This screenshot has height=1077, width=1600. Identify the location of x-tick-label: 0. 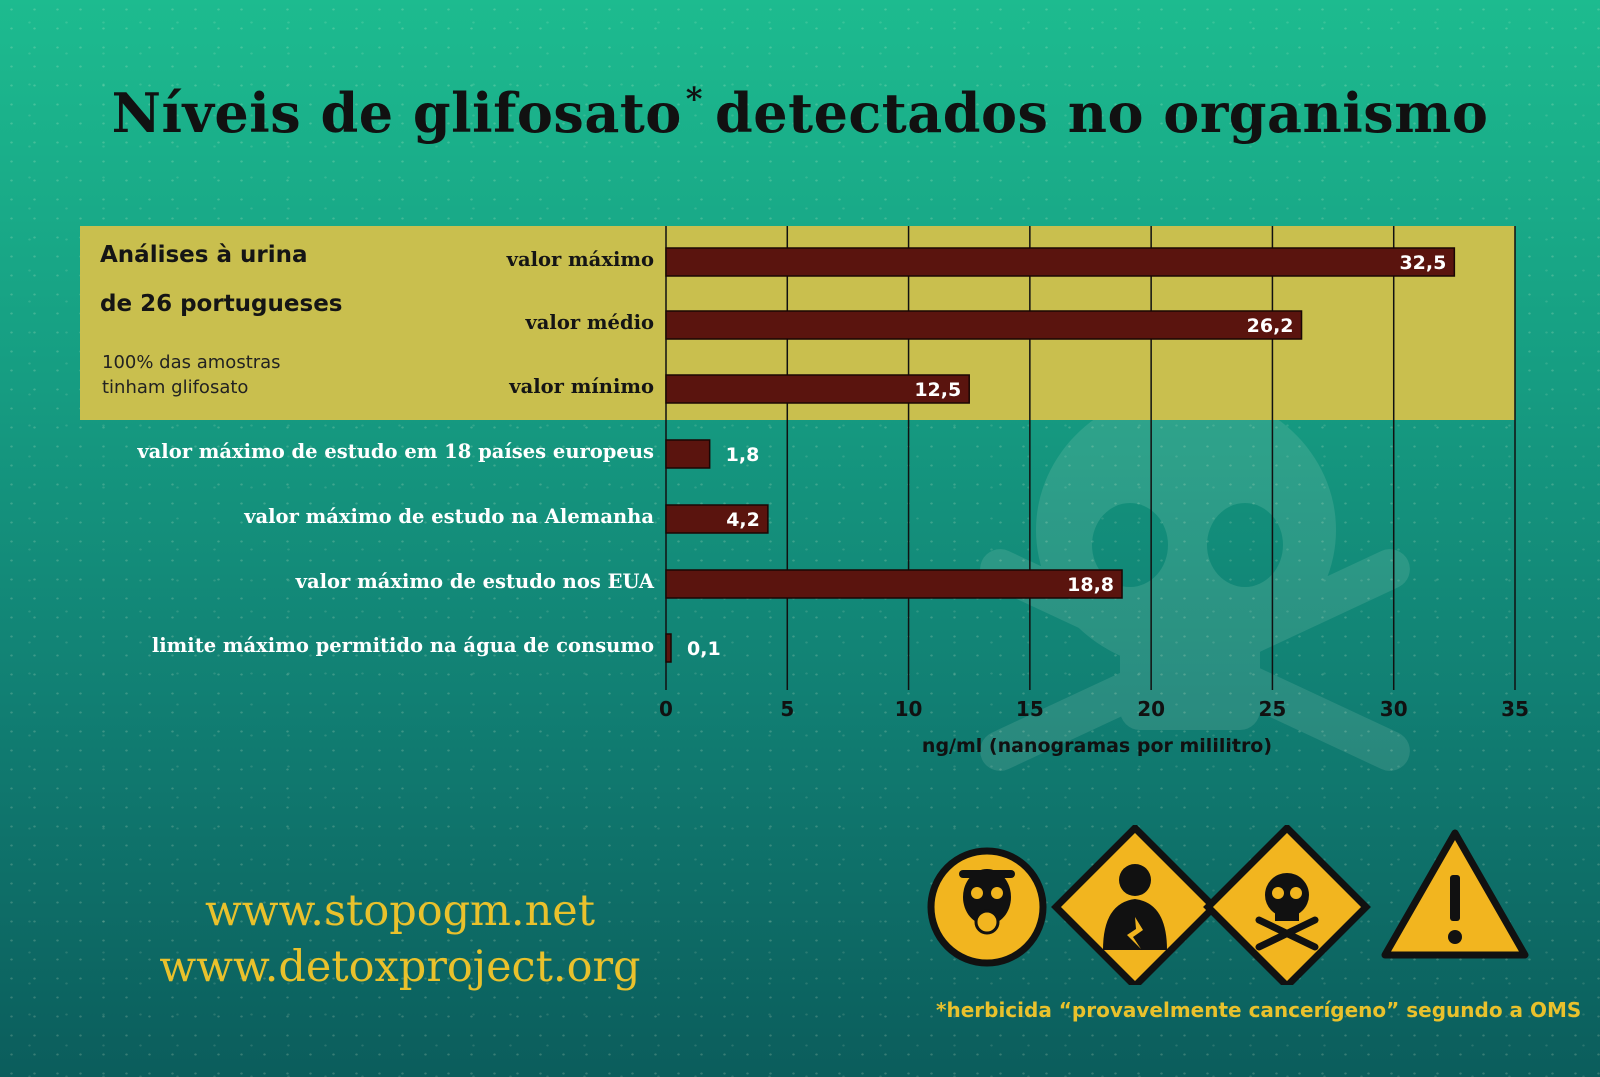
(666, 709).